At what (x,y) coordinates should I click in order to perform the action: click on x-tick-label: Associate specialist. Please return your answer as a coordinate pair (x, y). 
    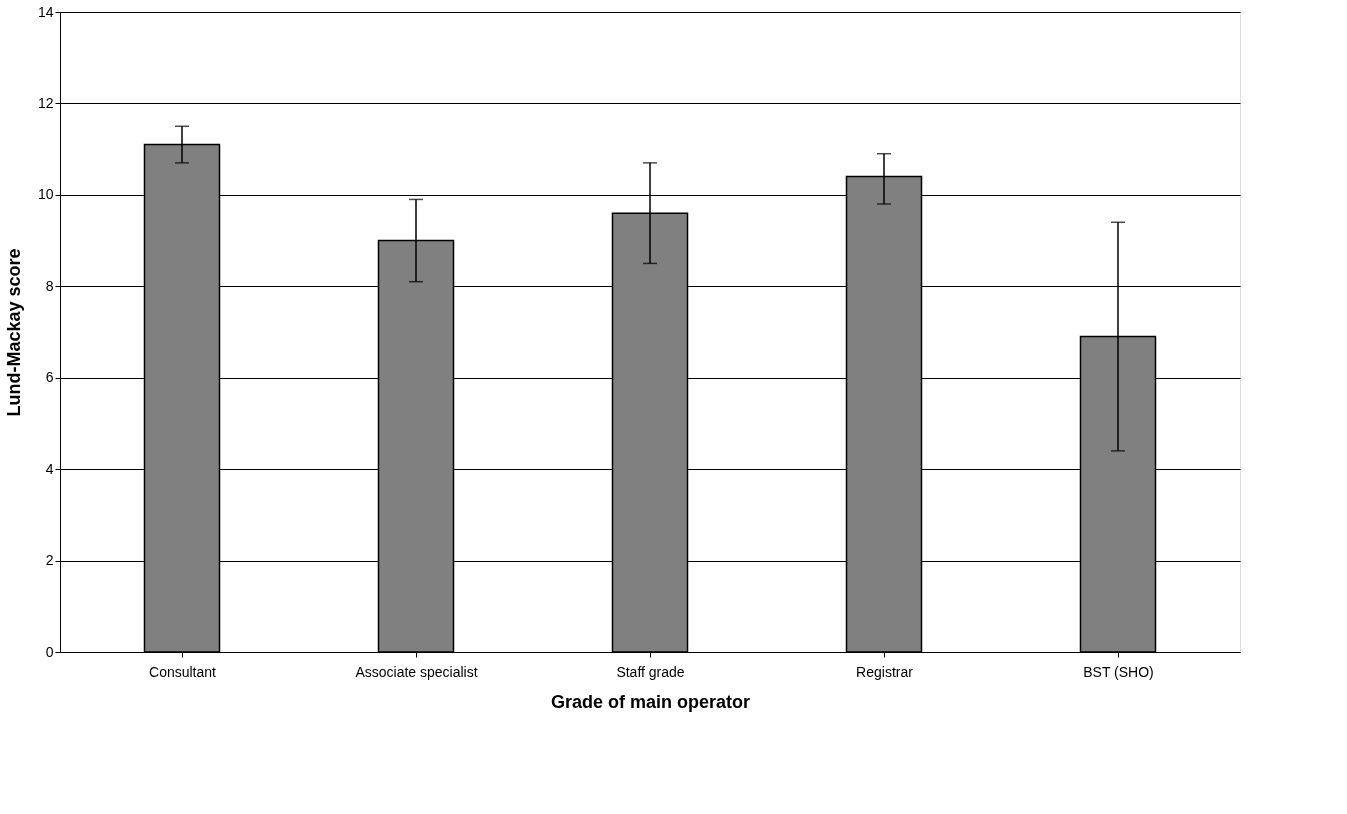
    Looking at the image, I should click on (416, 671).